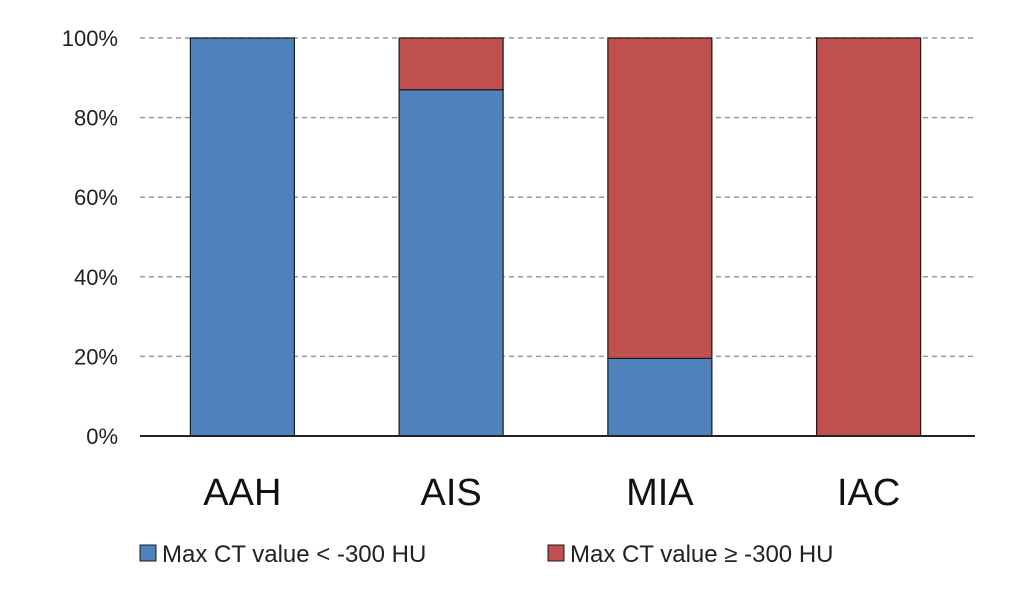 The image size is (1015, 604). Describe the element at coordinates (96, 277) in the screenshot. I see `y-tick-label: 40%` at that location.